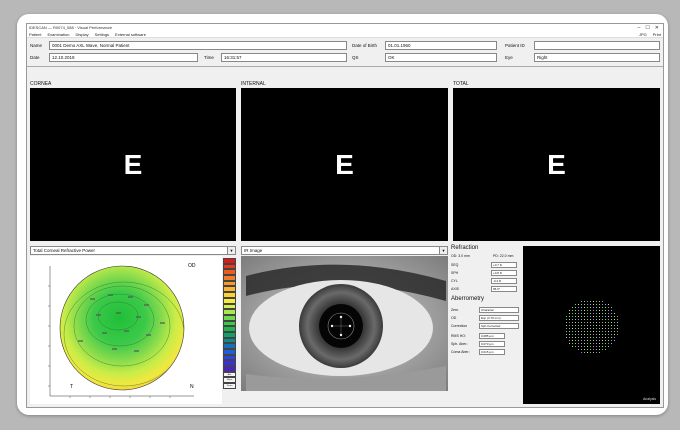 This screenshot has height=430, width=680. What do you see at coordinates (597, 57) in the screenshot?
I see `eye-field: Right` at bounding box center [597, 57].